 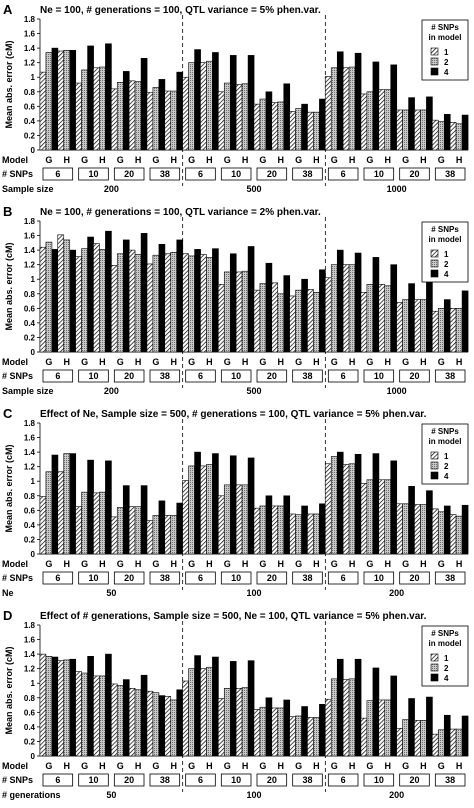 I want to click on legend-entry: 1, so click(x=446, y=658).